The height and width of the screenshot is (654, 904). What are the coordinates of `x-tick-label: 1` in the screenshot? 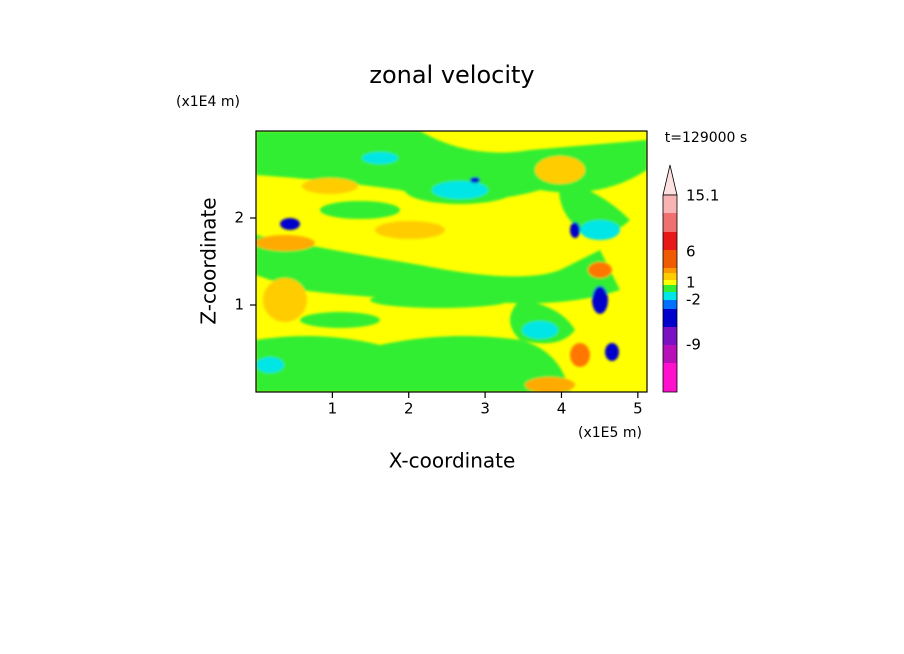 It's located at (333, 409).